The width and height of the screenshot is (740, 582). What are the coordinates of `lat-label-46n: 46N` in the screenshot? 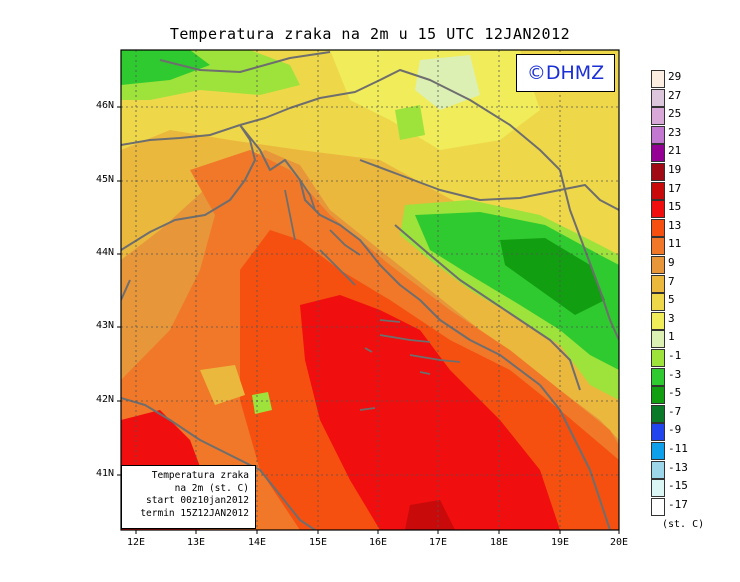 It's located at (104, 105).